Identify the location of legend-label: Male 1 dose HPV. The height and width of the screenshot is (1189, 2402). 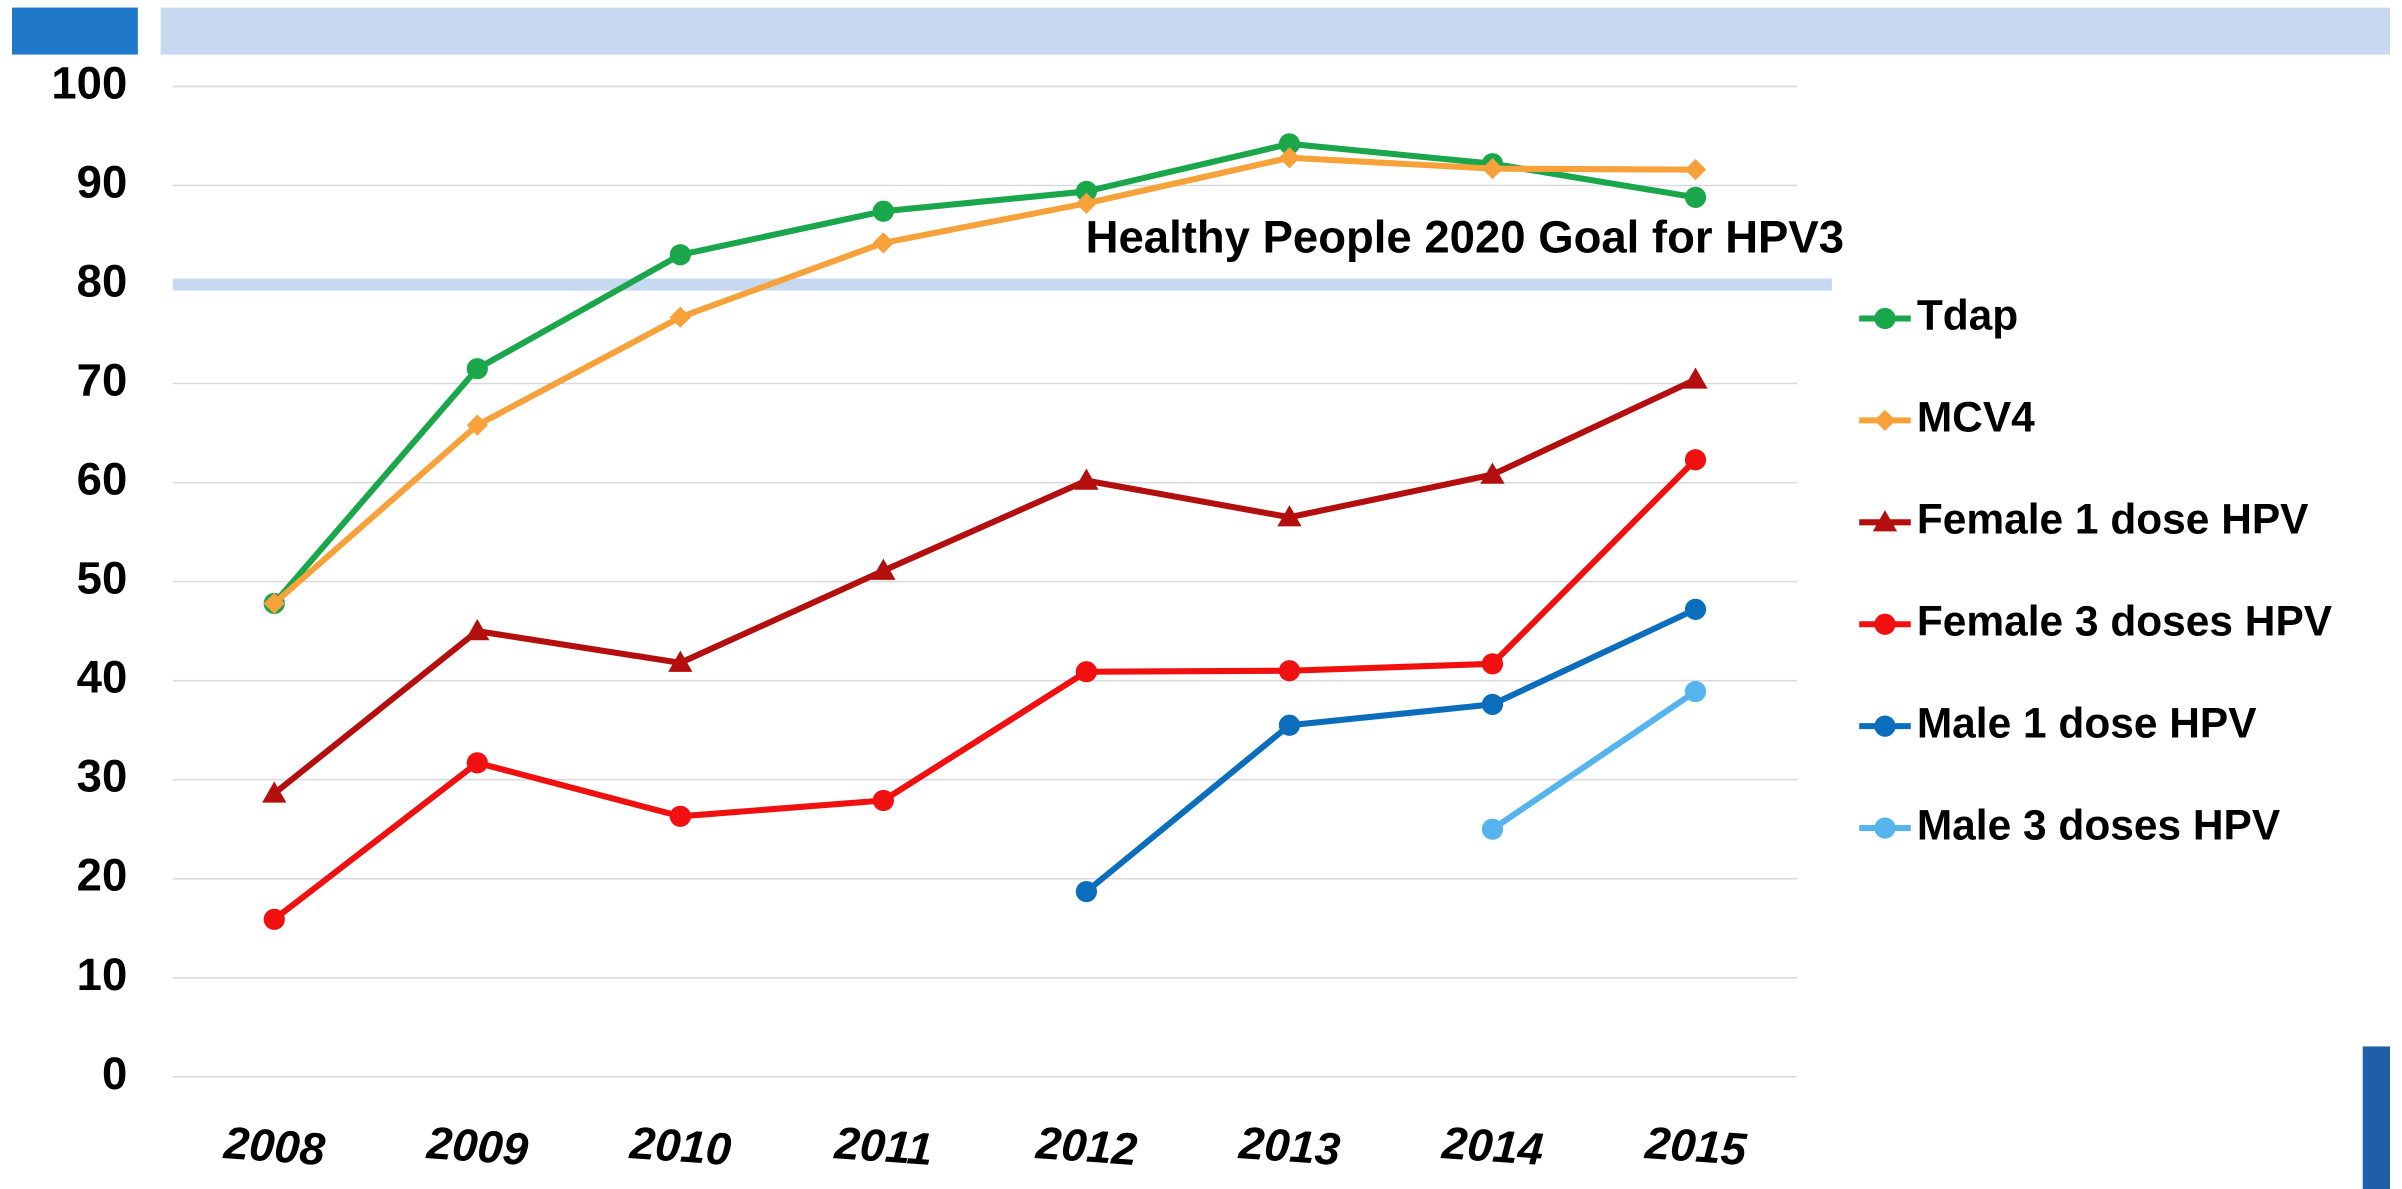
(2087, 722).